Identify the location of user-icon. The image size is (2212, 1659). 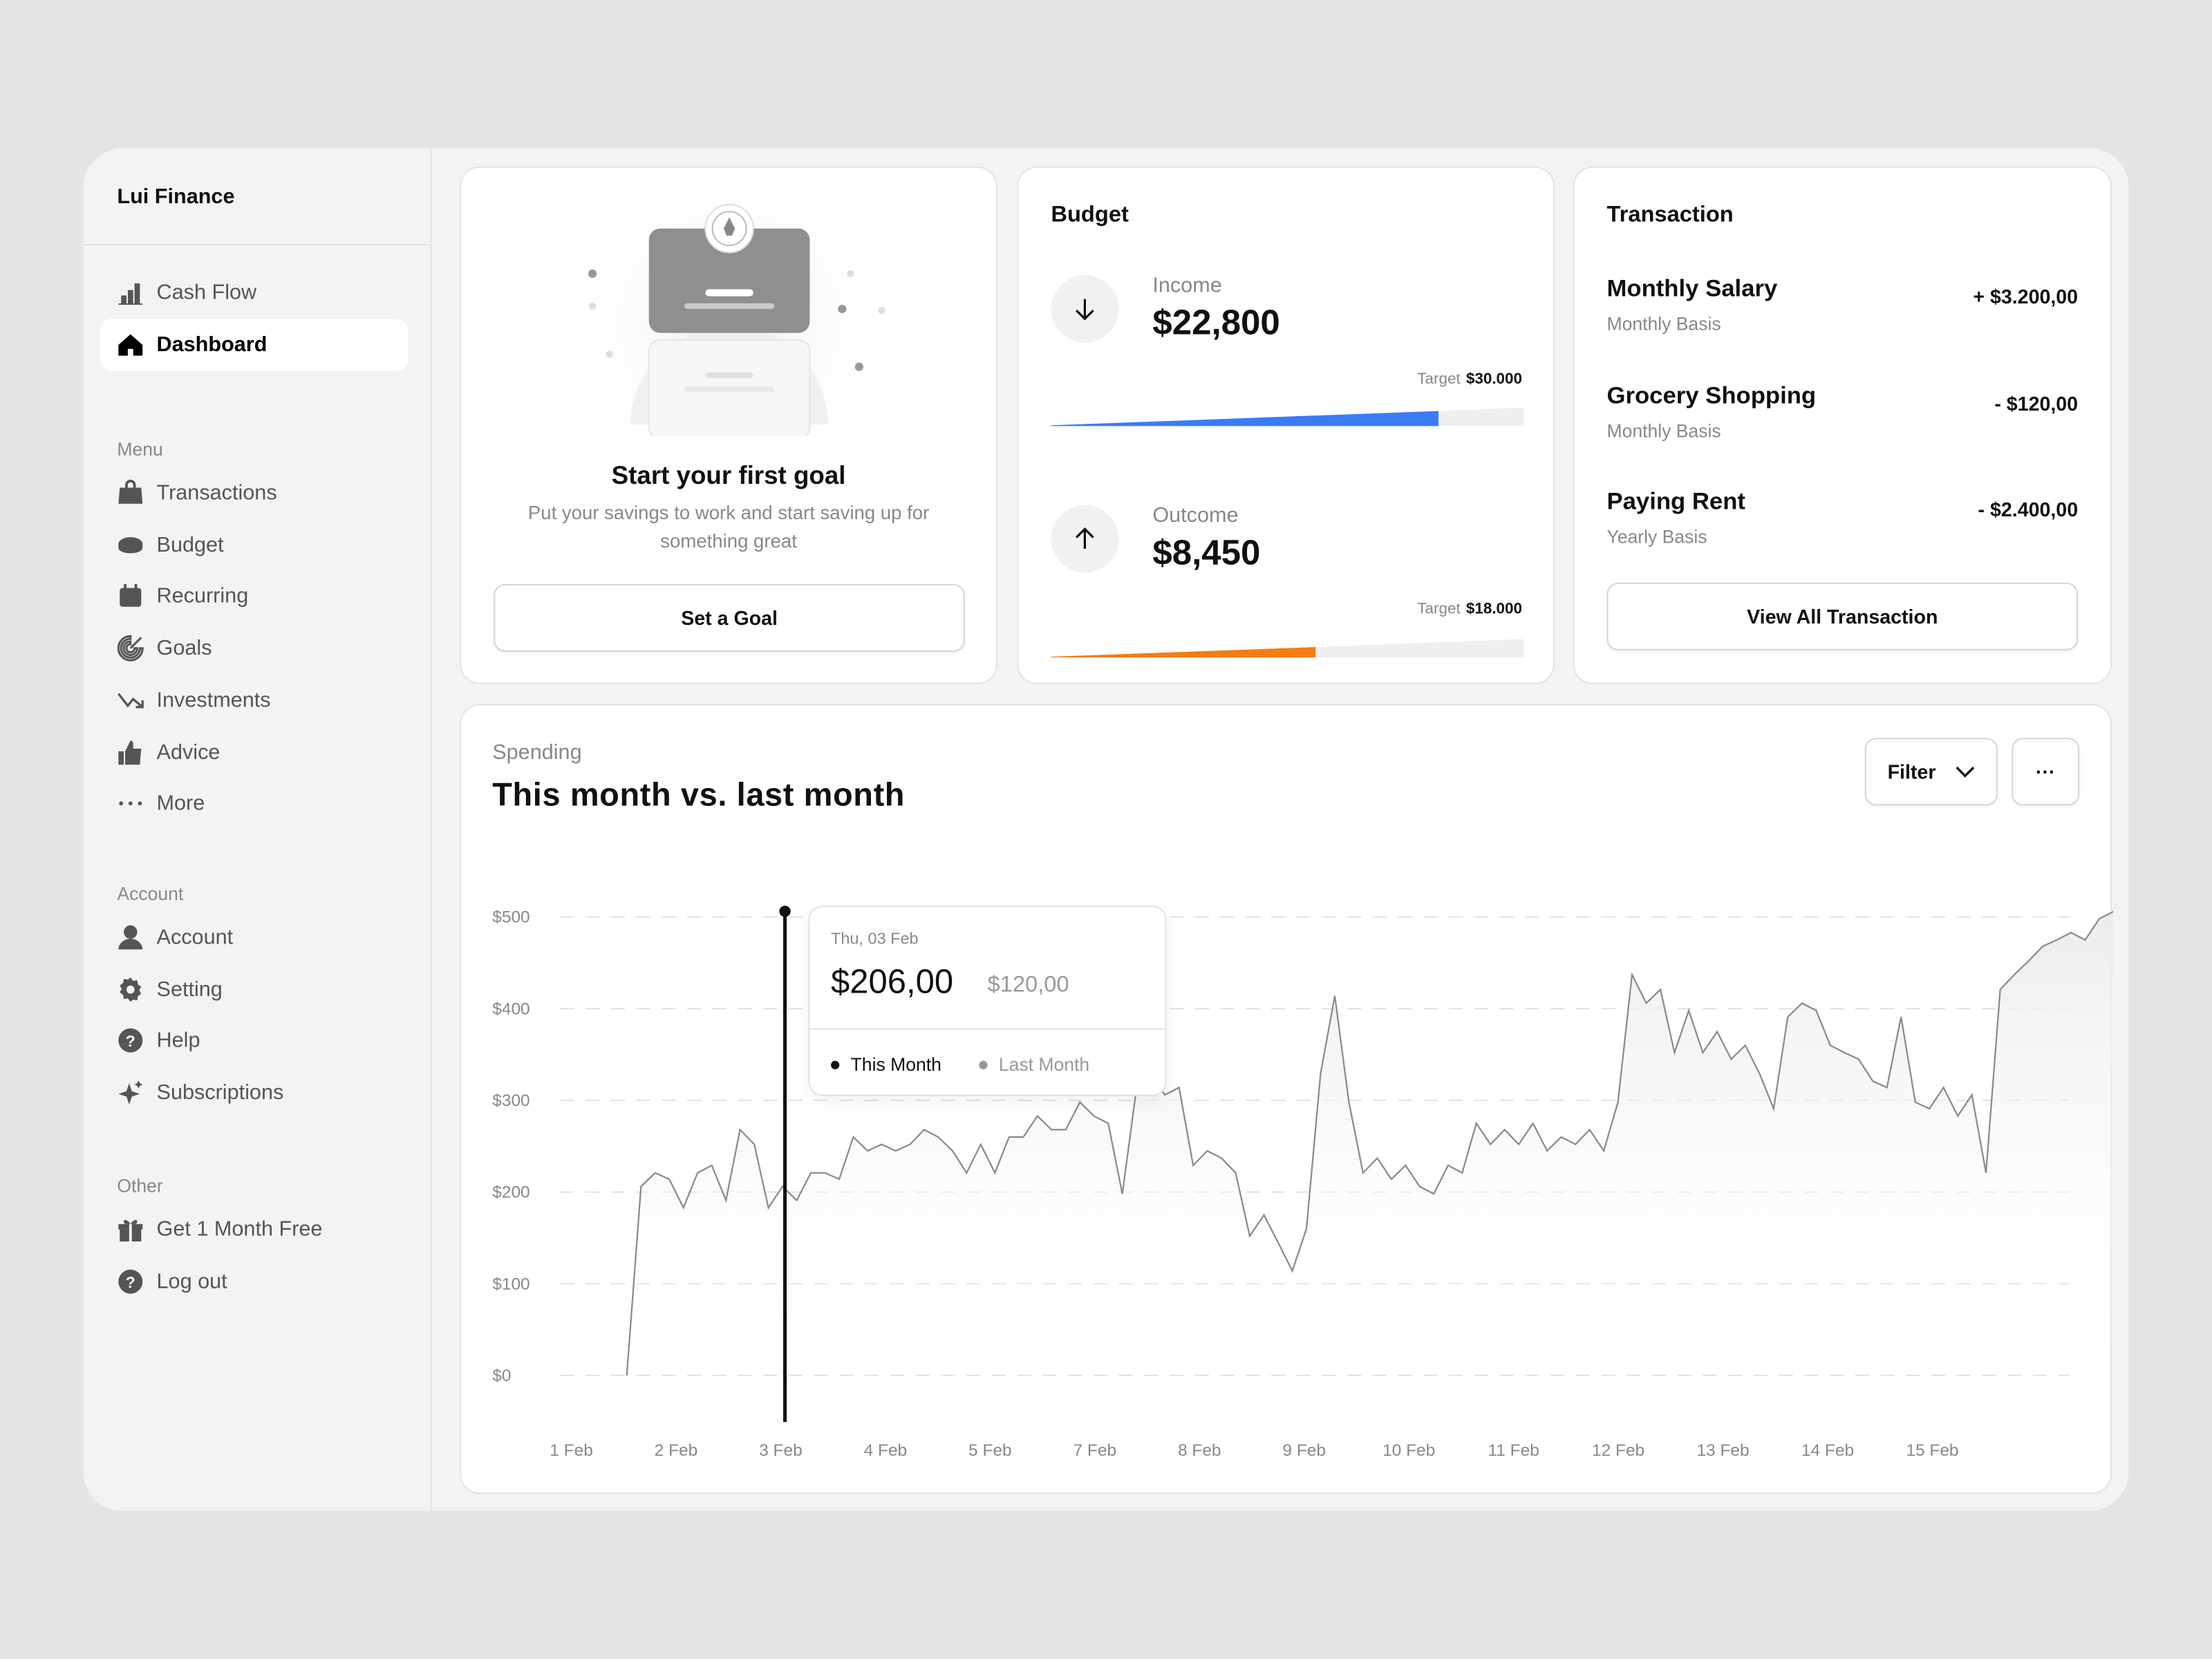
(130, 937).